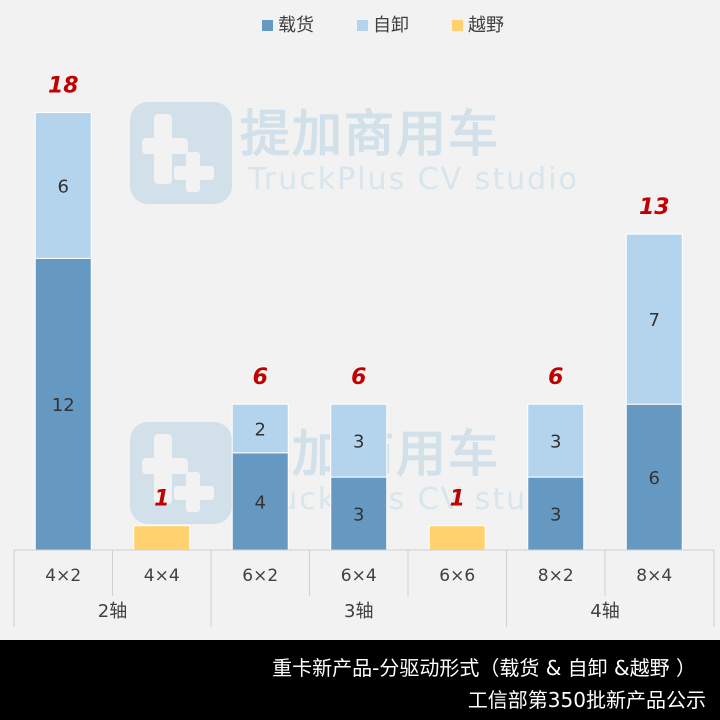 Image resolution: width=720 pixels, height=720 pixels. Describe the element at coordinates (484, 668) in the screenshot. I see `footer-title: 重卡新产品-分驱动形式（载货 & 自卸 &越野 ）` at that location.